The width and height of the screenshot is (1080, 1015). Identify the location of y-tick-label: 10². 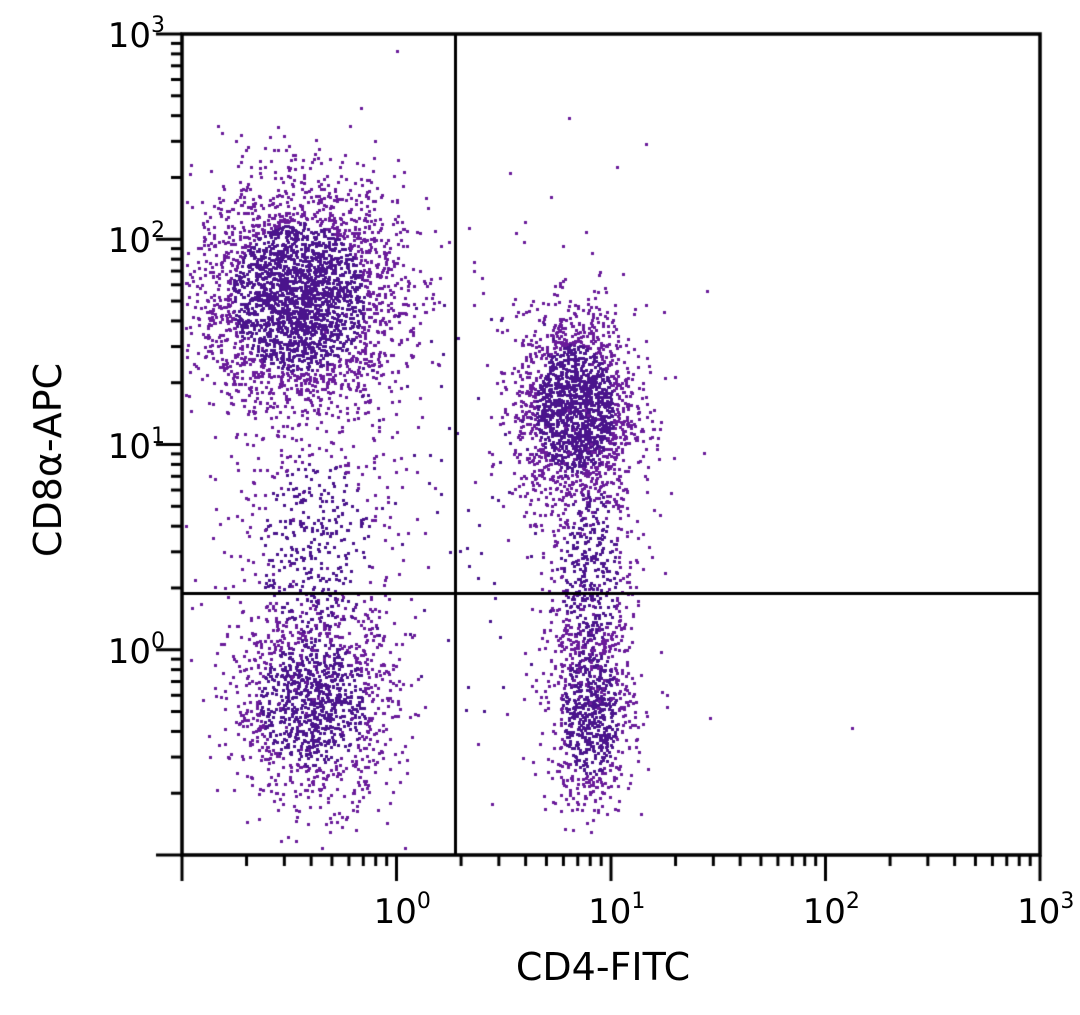
(136, 240).